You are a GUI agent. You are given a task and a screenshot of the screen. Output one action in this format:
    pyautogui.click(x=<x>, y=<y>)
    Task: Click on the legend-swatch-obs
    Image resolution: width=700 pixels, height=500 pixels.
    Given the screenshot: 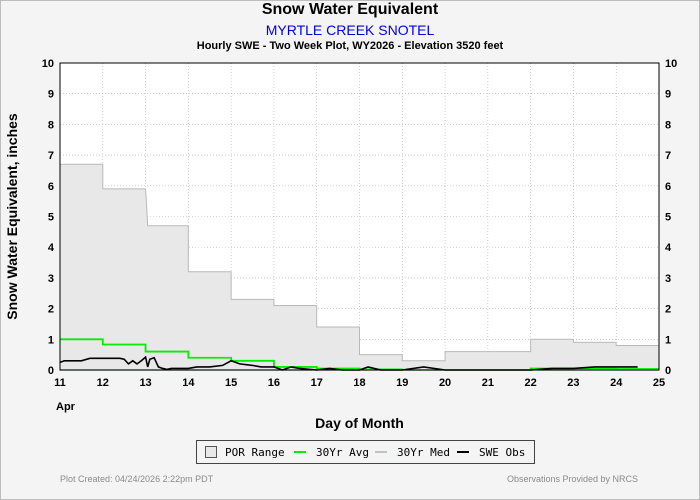 What is the action you would take?
    pyautogui.click(x=463, y=452)
    